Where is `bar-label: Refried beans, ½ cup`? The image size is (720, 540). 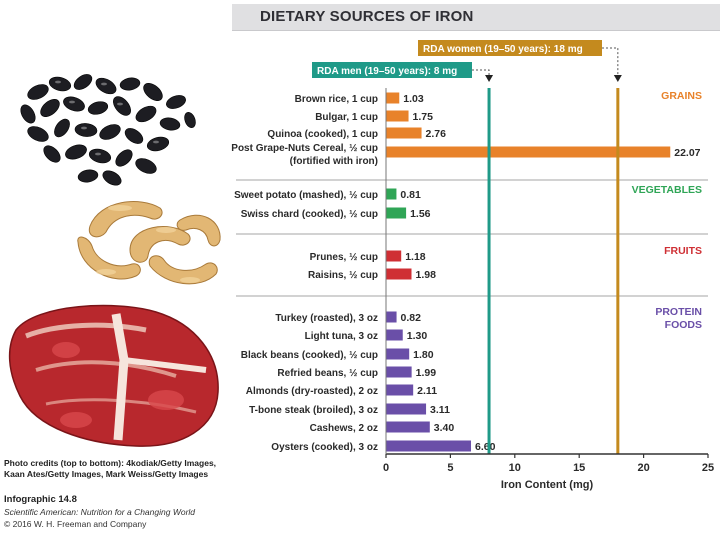
bar-label: Refried beans, ½ cup is located at coordinates (327, 373).